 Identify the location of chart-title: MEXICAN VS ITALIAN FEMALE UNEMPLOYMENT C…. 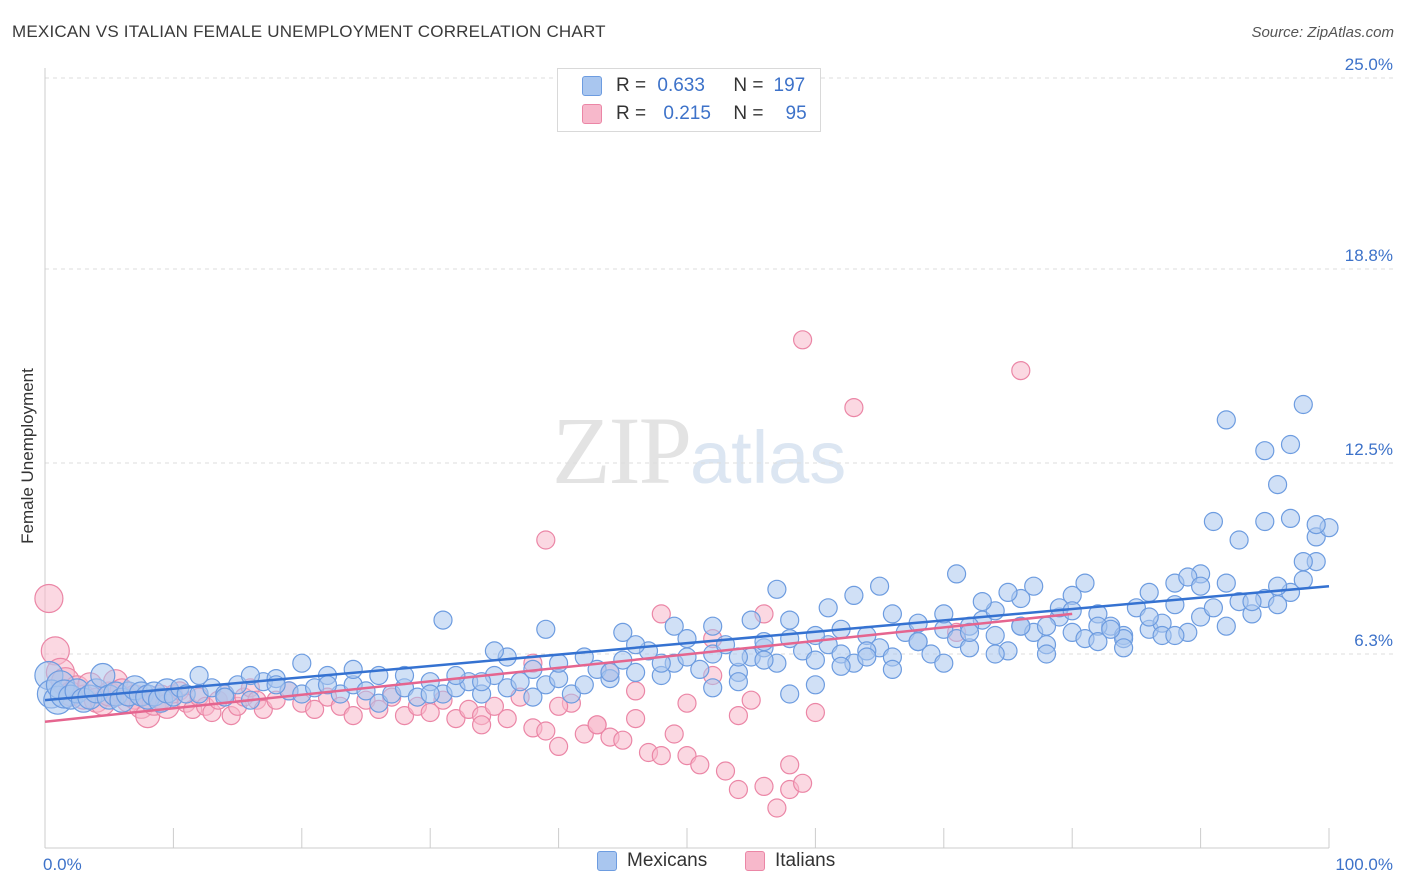
(309, 31).